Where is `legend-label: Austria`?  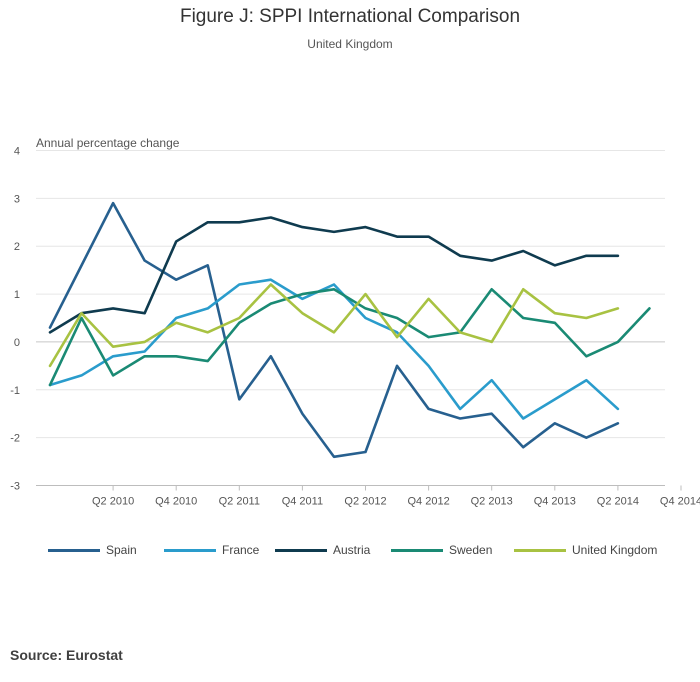 legend-label: Austria is located at coordinates (352, 550).